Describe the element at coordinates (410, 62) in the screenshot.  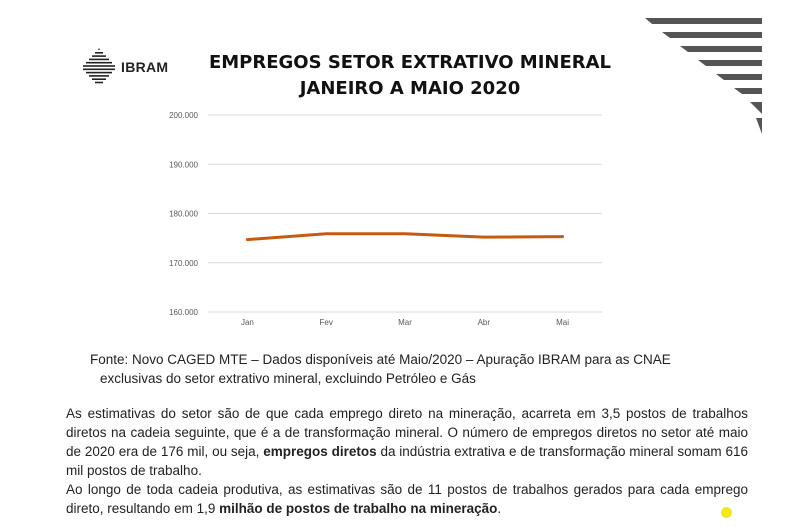
I see `title-line-1: EMPREGOS SETOR EXTRATIVO MINERAL` at that location.